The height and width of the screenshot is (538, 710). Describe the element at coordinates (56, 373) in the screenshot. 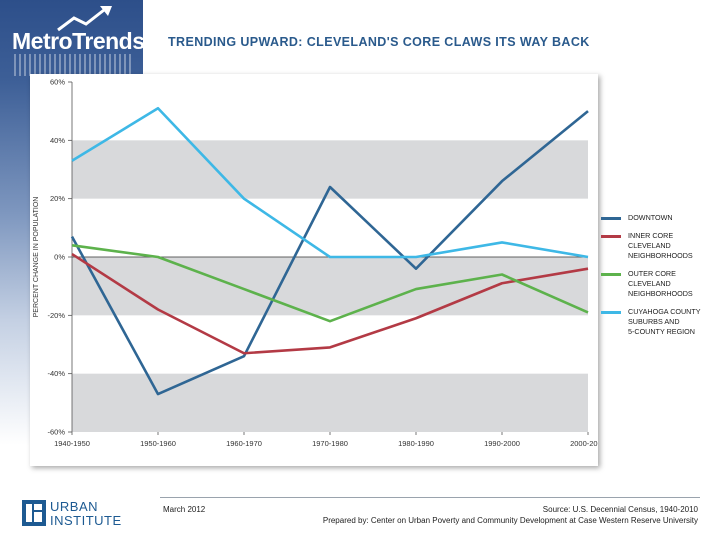

I see `y-tick-label-5: -40%` at that location.